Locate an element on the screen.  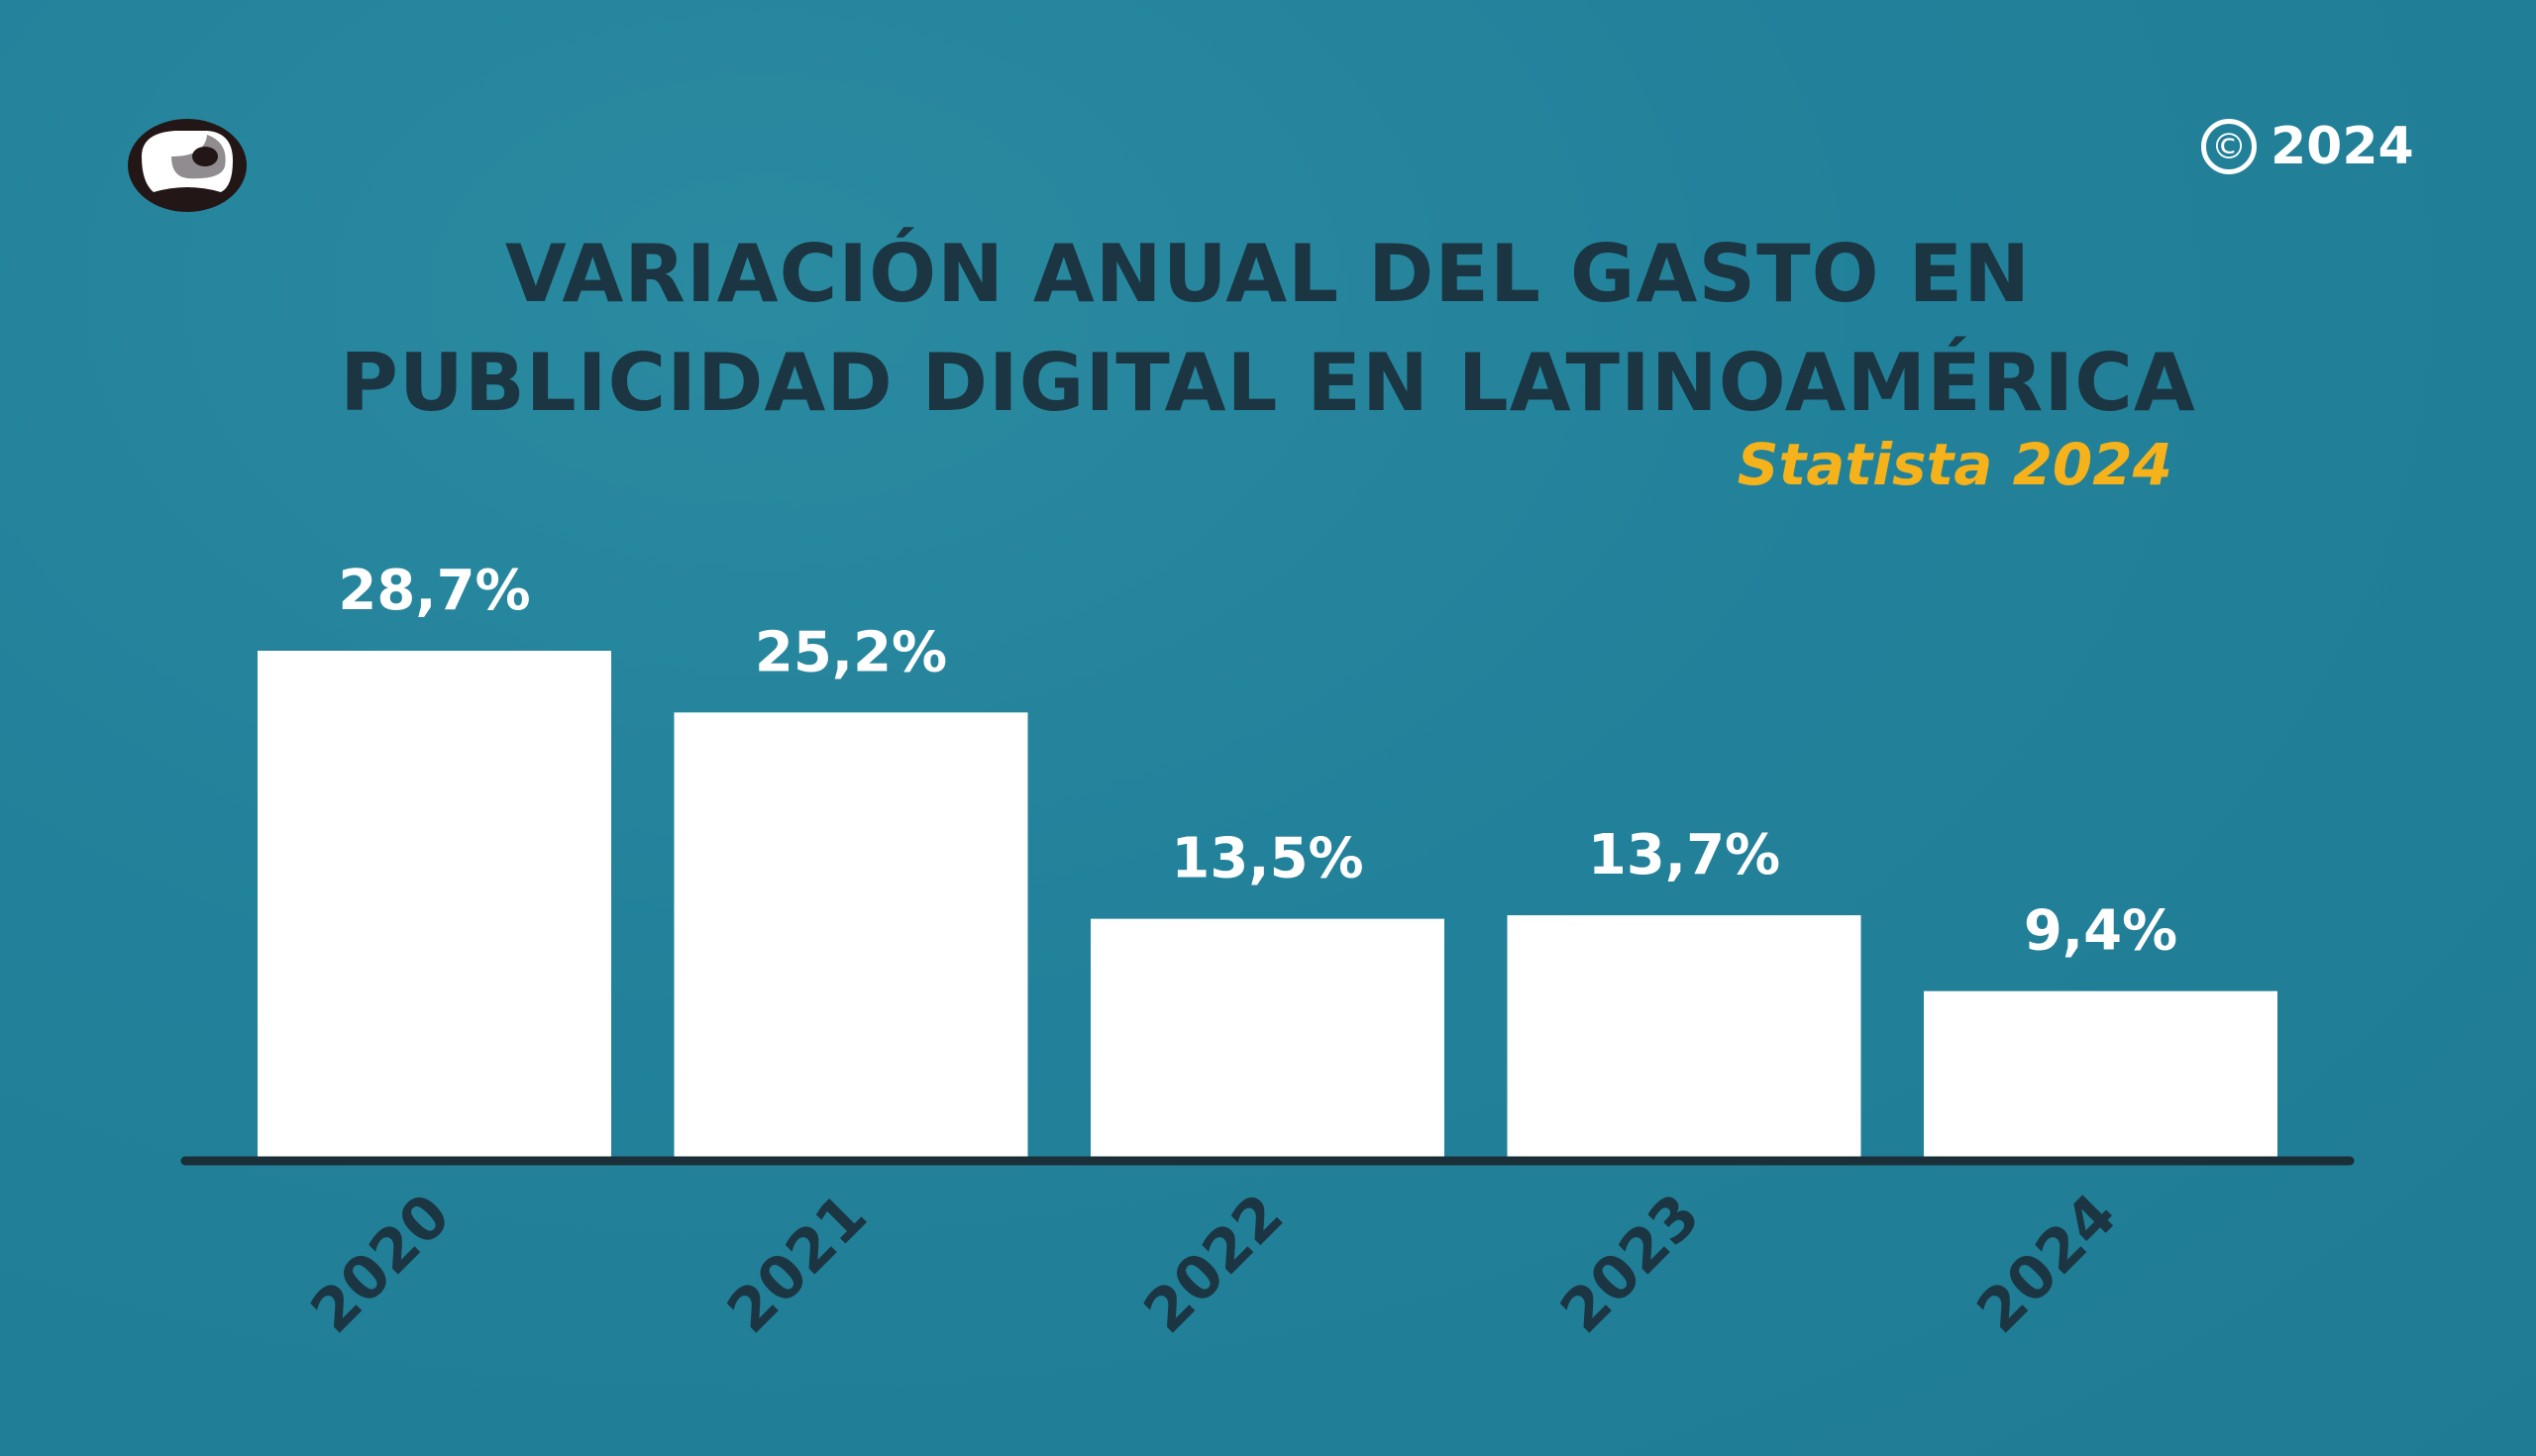
x-tick-label-2020: 2020 is located at coordinates (381, 1264).